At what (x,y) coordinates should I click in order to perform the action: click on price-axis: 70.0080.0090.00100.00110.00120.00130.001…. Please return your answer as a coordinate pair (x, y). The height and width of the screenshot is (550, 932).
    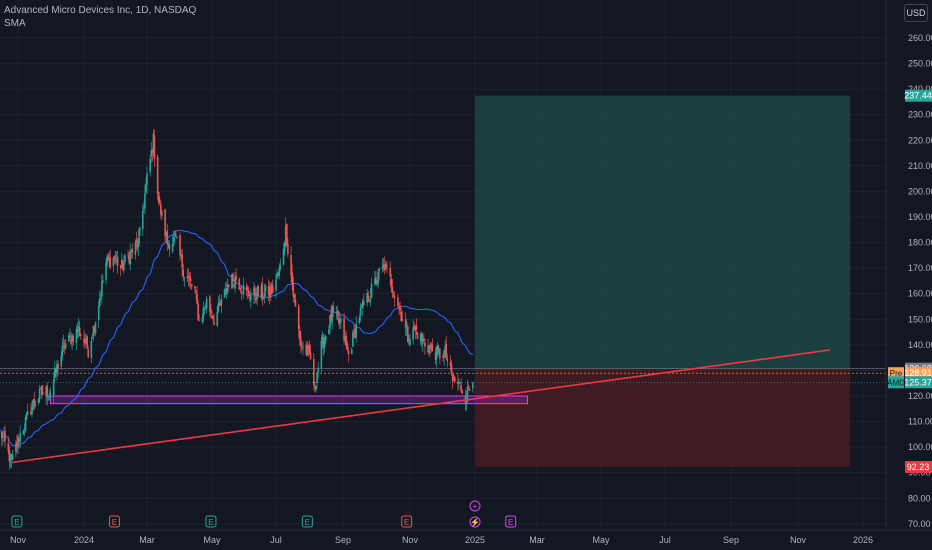
    Looking at the image, I should click on (908, 275).